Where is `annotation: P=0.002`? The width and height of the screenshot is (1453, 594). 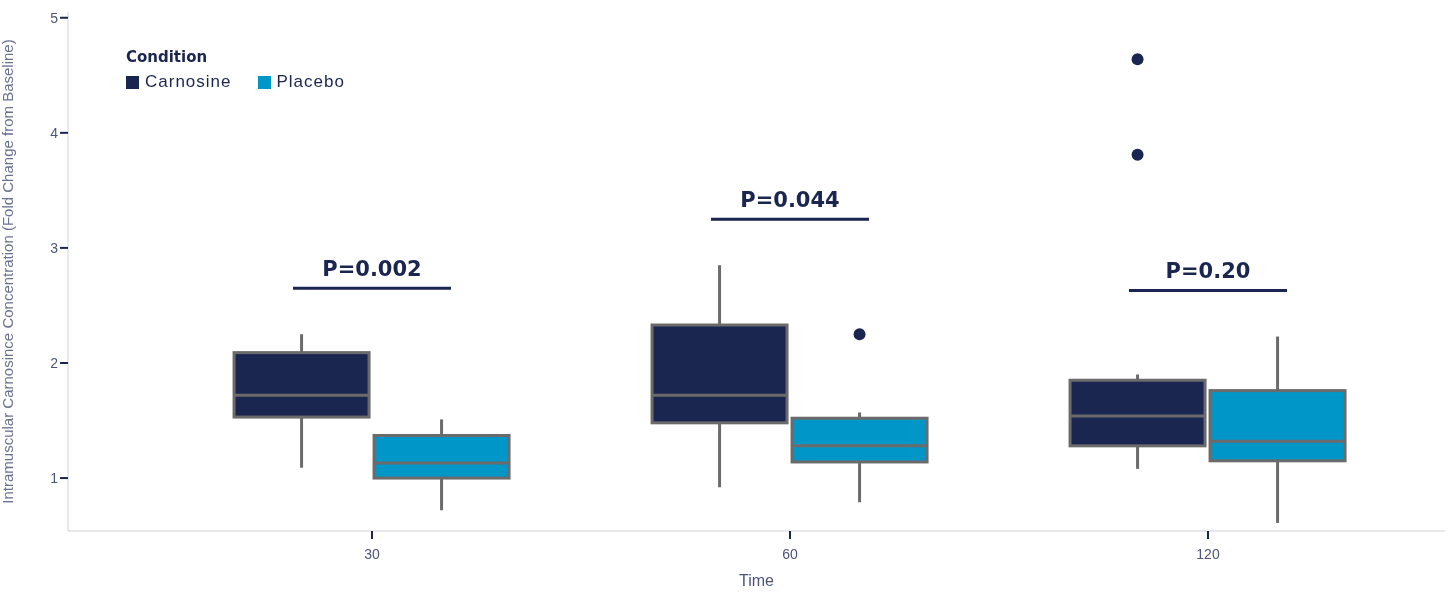 annotation: P=0.002 is located at coordinates (372, 269).